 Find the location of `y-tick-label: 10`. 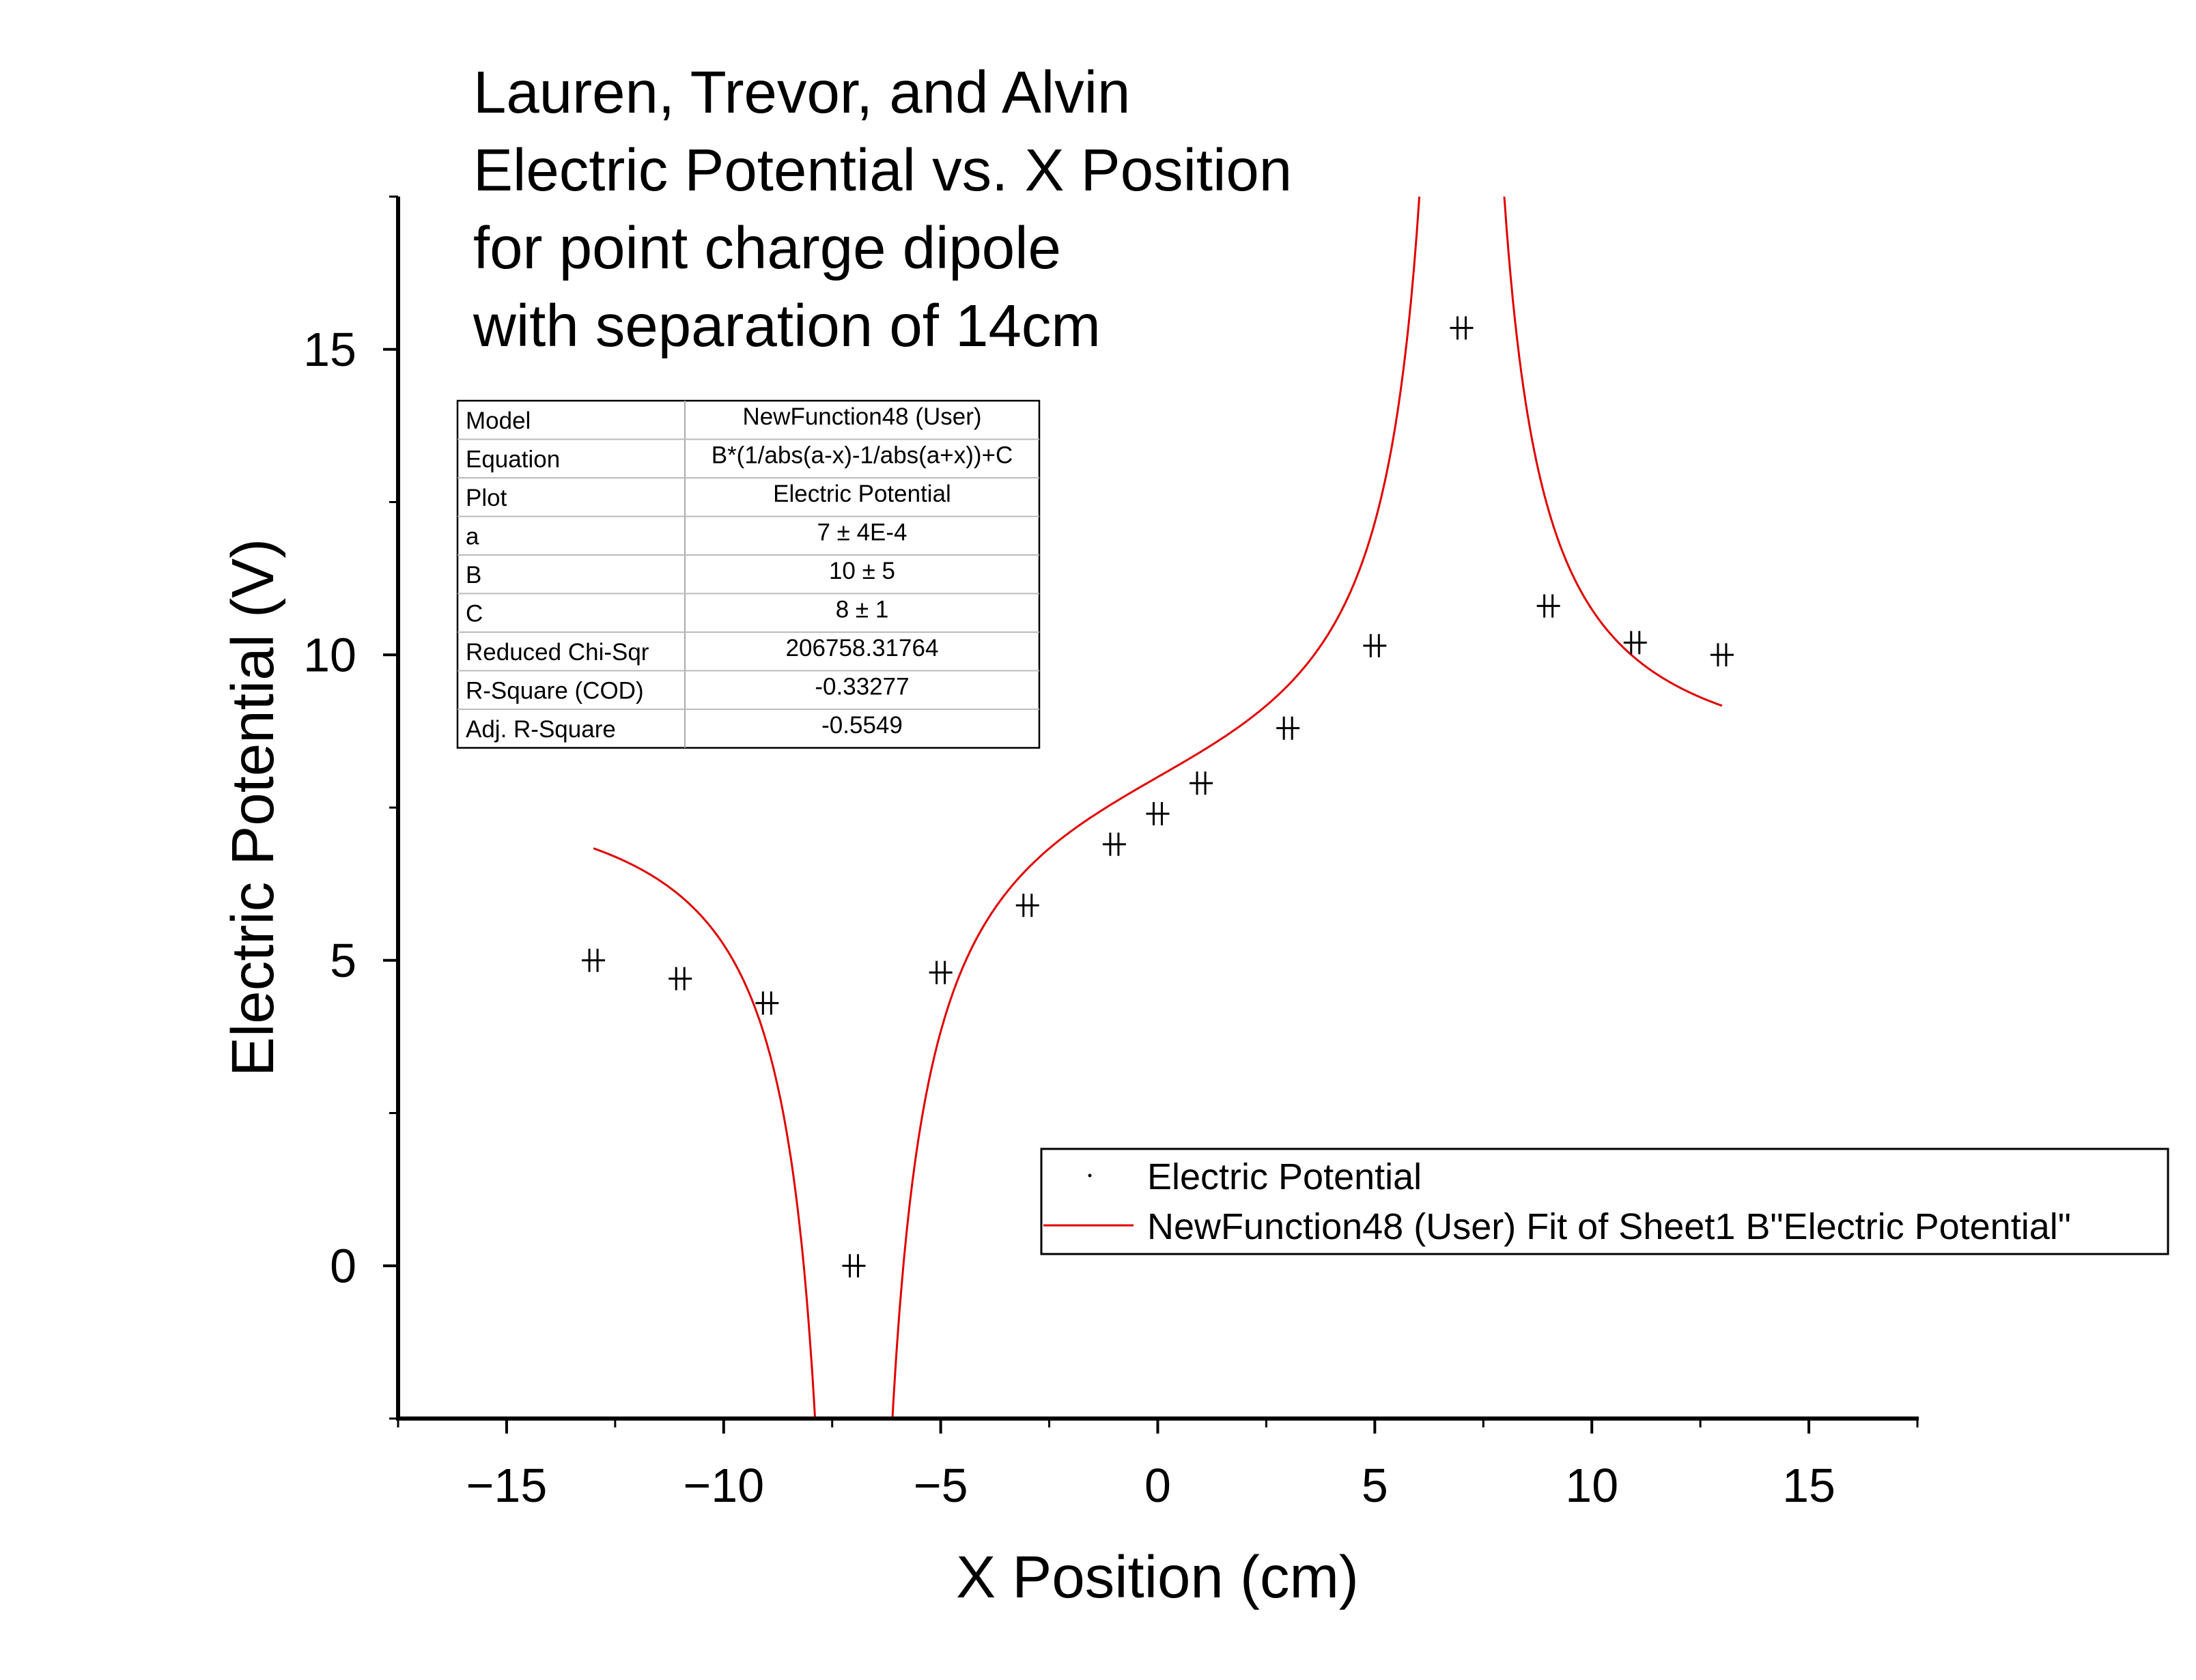

y-tick-label: 10 is located at coordinates (329, 654).